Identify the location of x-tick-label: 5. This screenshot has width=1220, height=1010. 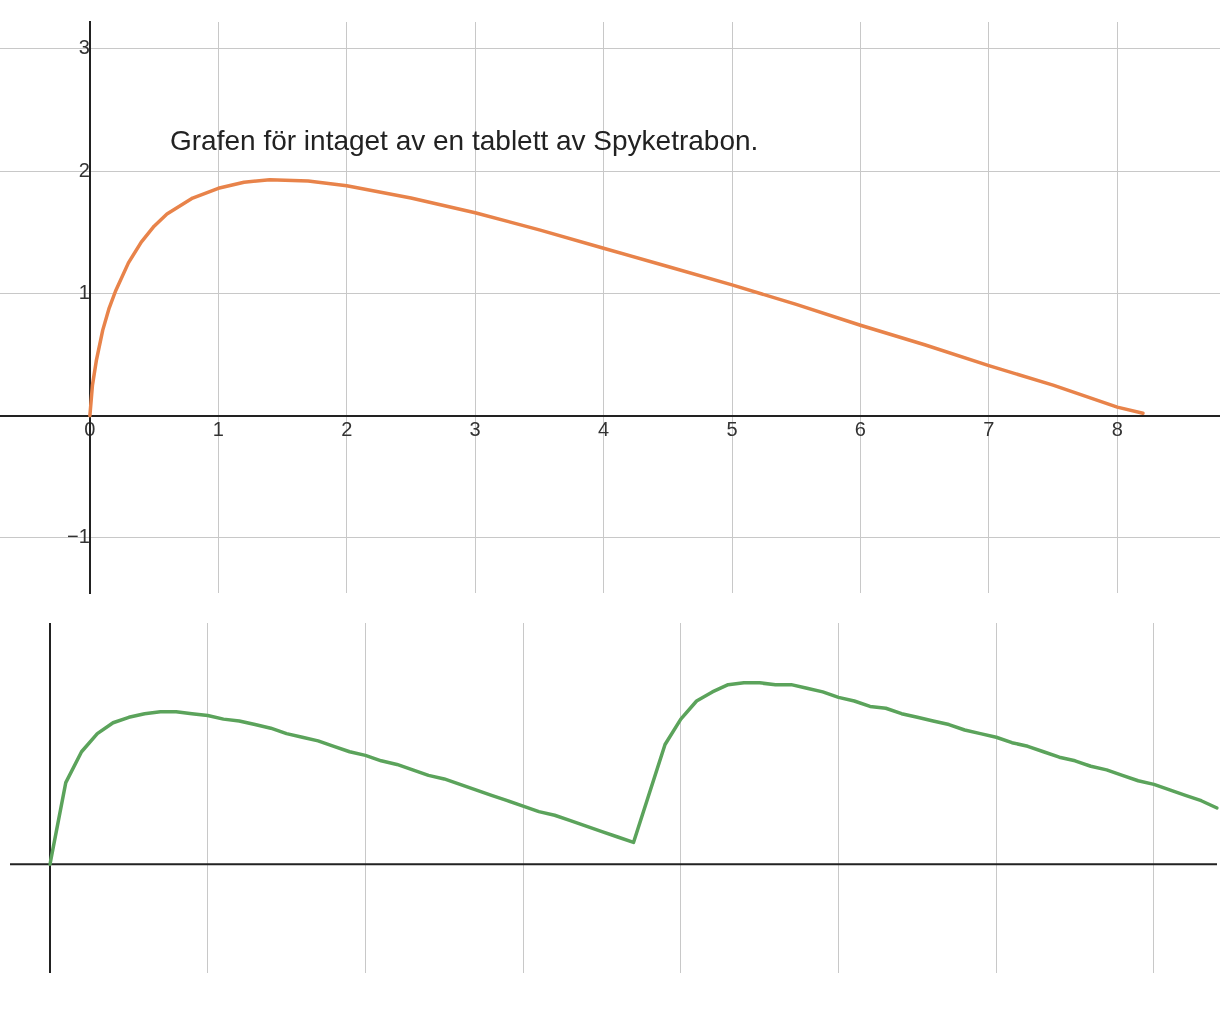
(732, 429).